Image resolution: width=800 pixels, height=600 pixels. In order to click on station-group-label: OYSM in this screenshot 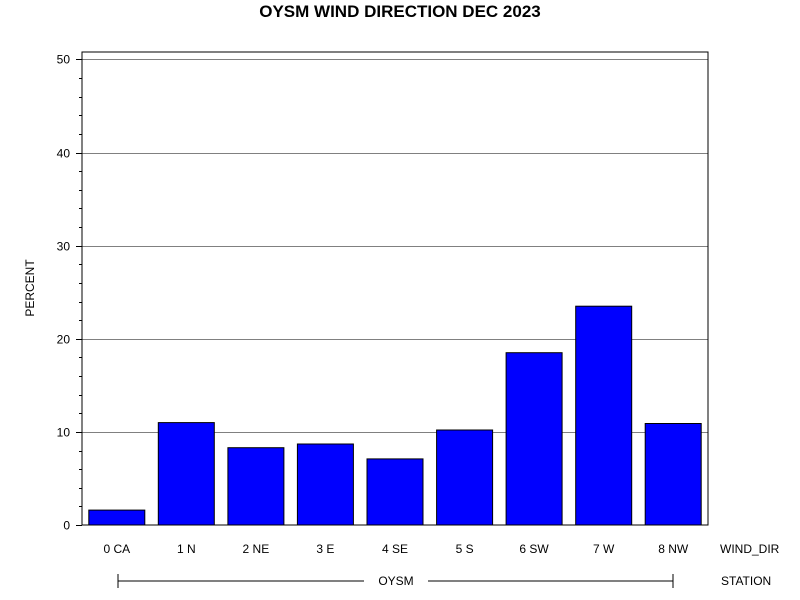, I will do `click(395, 581)`.